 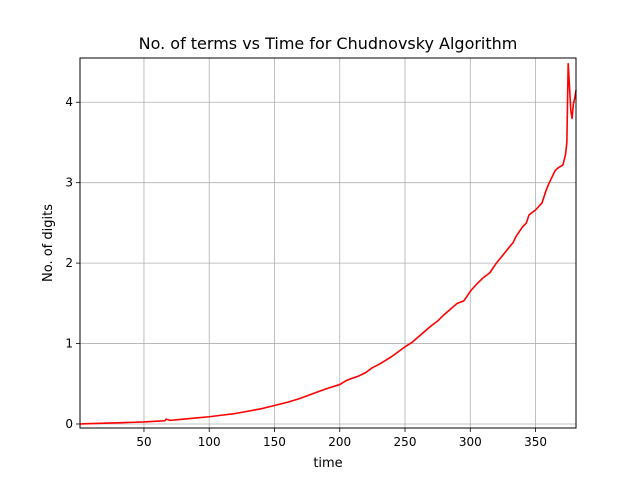 I want to click on x-tick-label: 300, so click(x=470, y=442).